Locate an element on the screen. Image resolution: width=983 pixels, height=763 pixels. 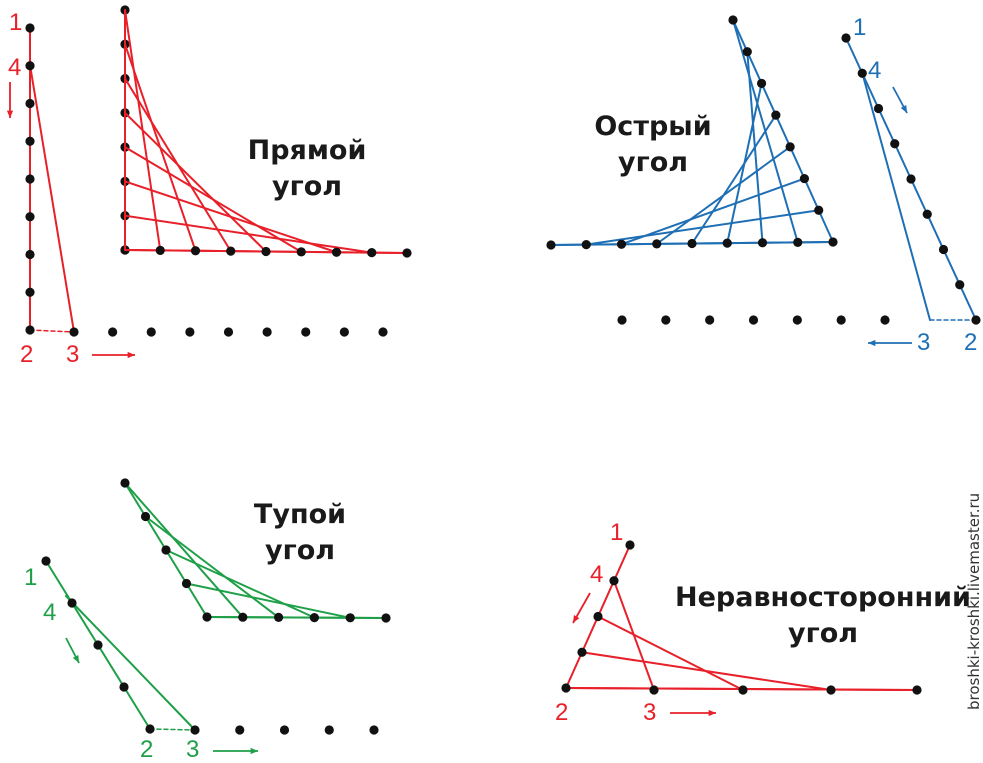
title-obtuse-angle: Тупой угол is located at coordinates (300, 533).